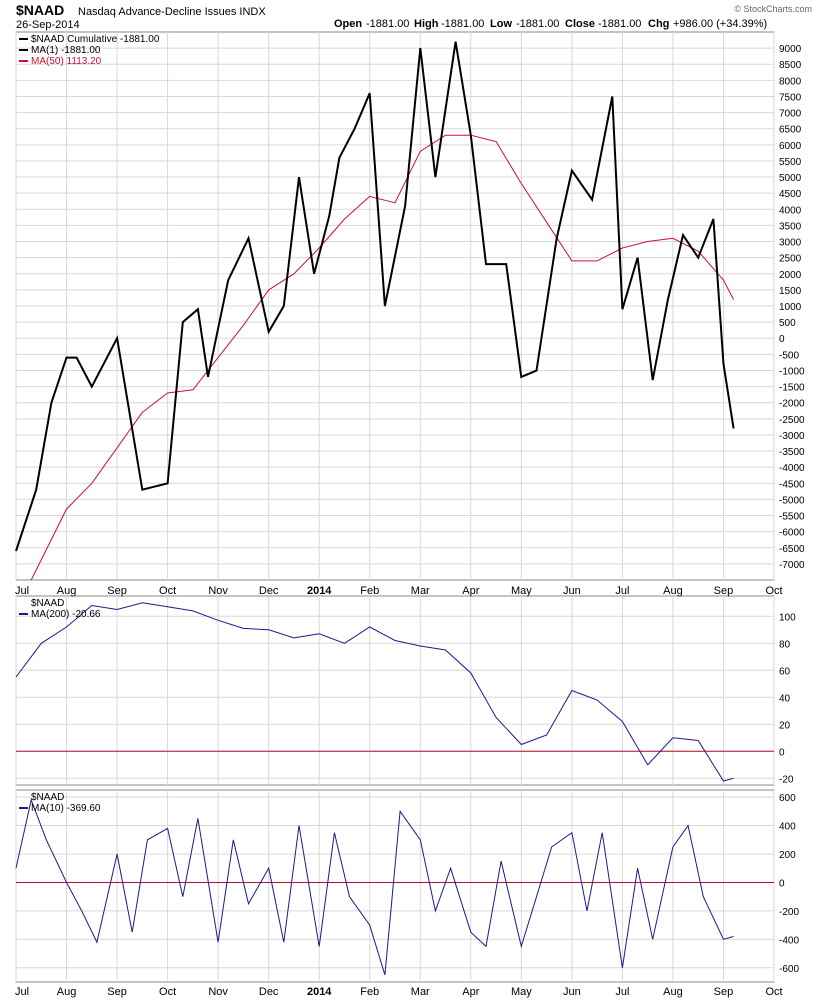 The height and width of the screenshot is (1000, 820). I want to click on y-tick-label: 1000, so click(790, 307).